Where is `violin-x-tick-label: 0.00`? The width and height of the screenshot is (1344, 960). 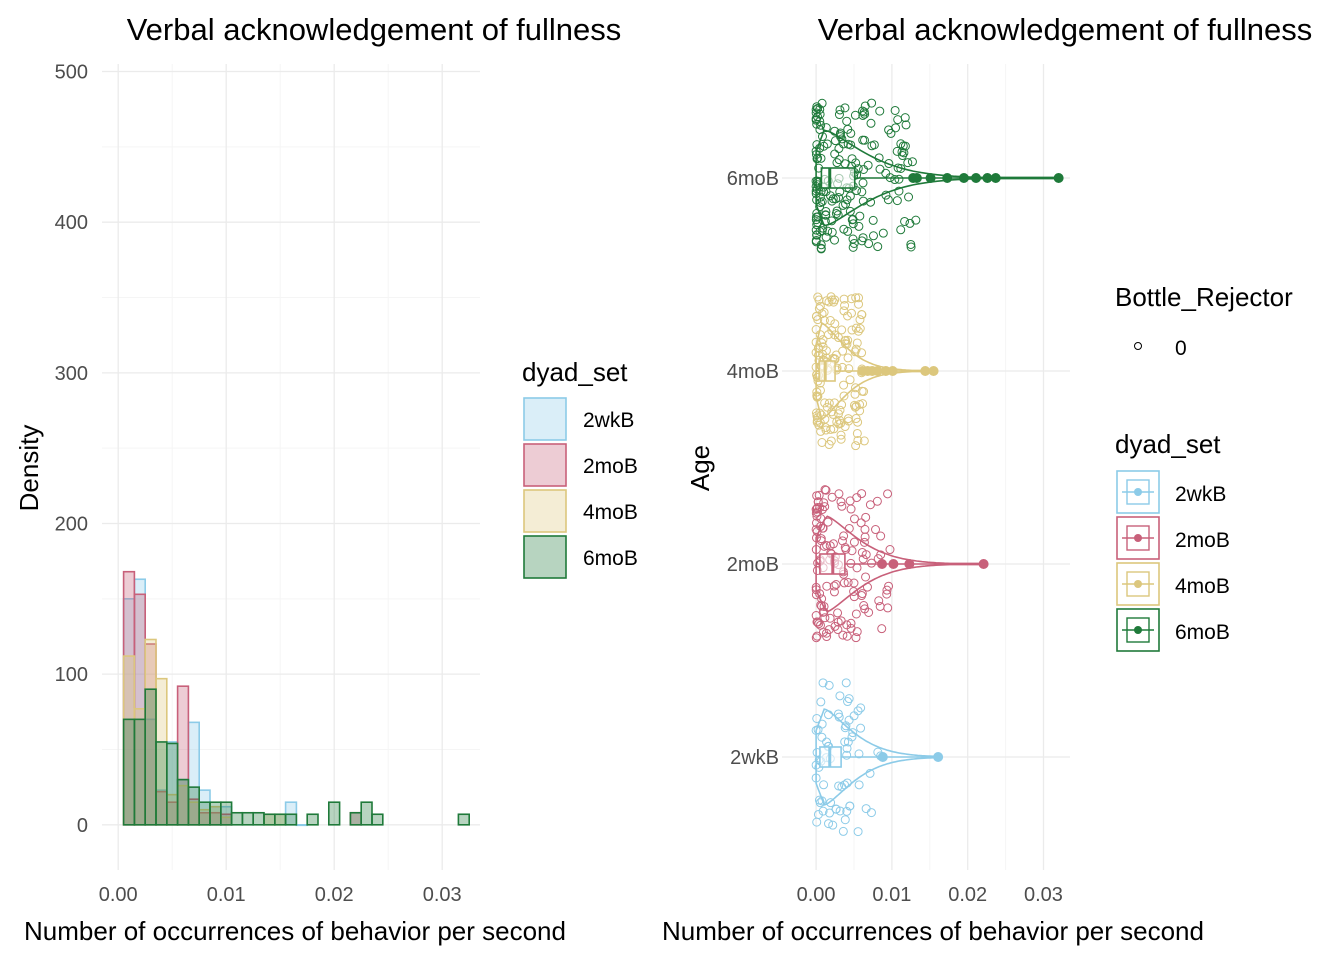
violin-x-tick-label: 0.00 is located at coordinates (816, 895).